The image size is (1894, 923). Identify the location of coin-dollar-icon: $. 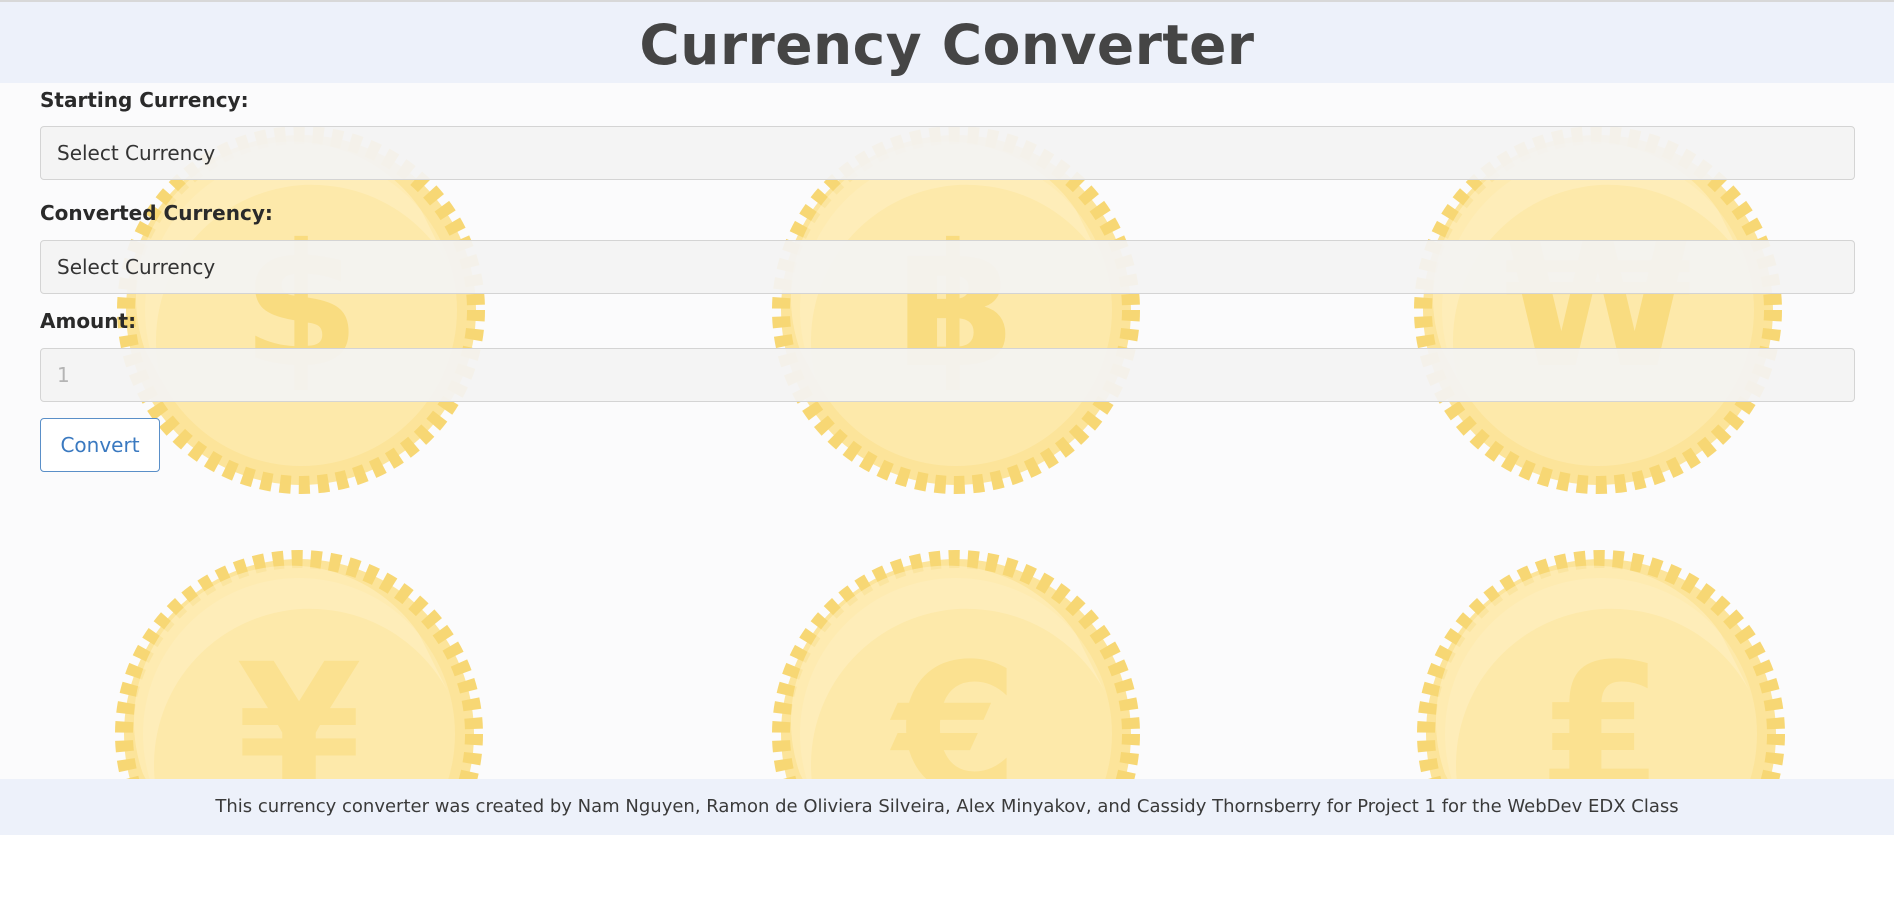
(301, 310).